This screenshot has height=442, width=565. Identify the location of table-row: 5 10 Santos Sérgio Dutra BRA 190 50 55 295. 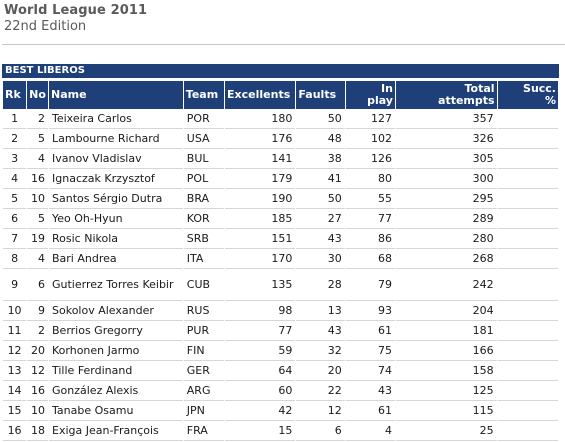
(280, 199).